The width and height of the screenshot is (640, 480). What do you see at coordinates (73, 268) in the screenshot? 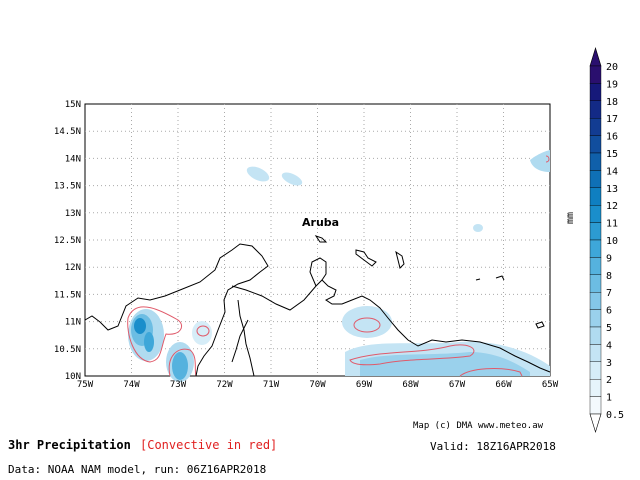
I see `lat-label: 12N` at bounding box center [73, 268].